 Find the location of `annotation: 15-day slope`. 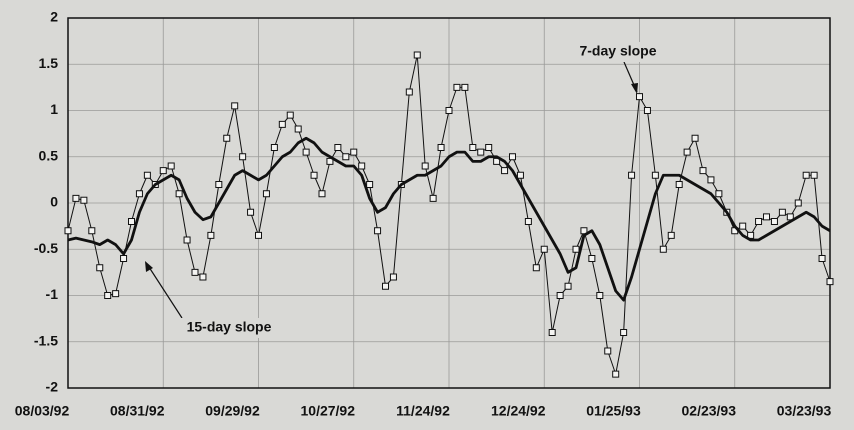

annotation: 15-day slope is located at coordinates (229, 327).